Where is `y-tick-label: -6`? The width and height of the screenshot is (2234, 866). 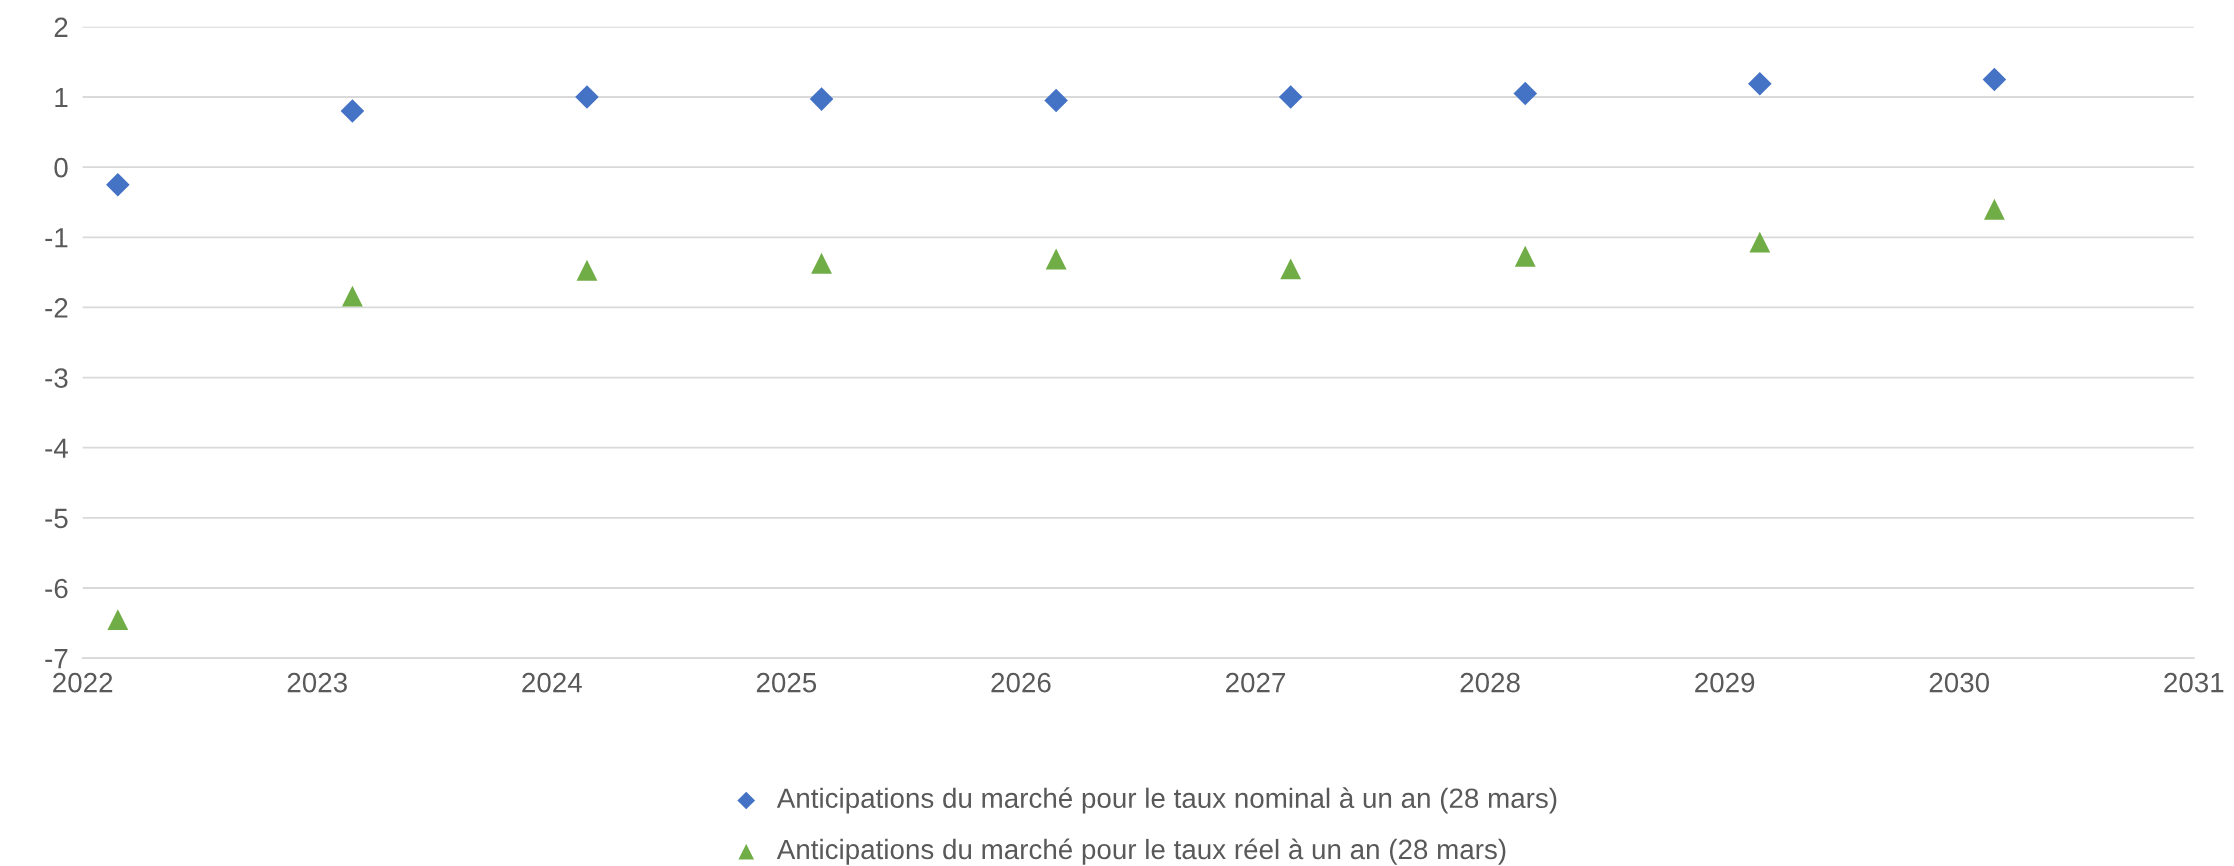
y-tick-label: -6 is located at coordinates (56, 588).